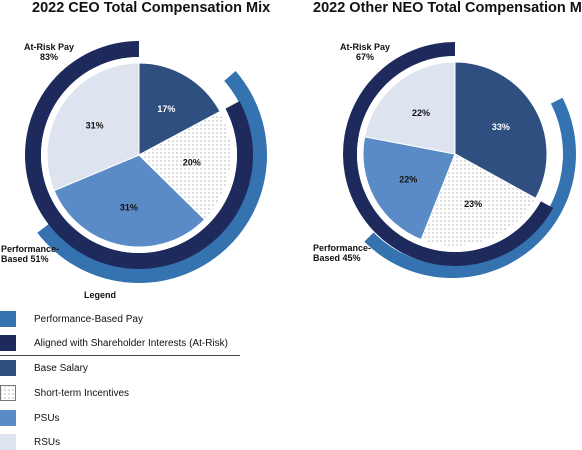 Image resolution: width=582 pixels, height=450 pixels. I want to click on legend-swatch-at-risk, so click(8, 343).